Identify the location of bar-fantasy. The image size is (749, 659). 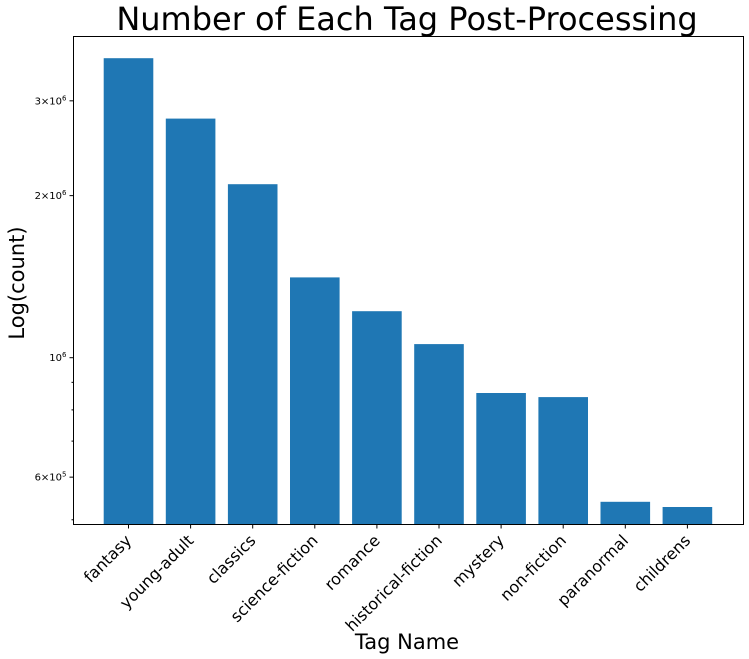
(128, 291).